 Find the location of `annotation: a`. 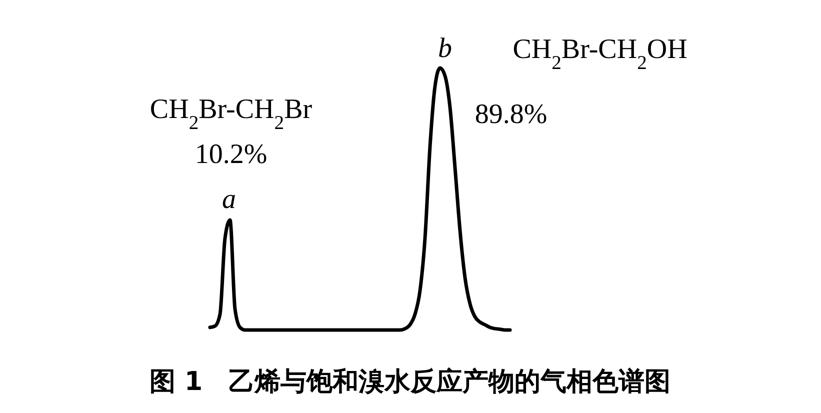

annotation: a is located at coordinates (229, 199).